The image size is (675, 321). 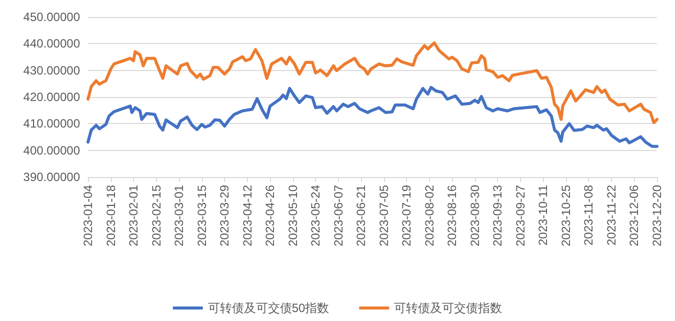 What do you see at coordinates (51, 43) in the screenshot?
I see `y-tick-label: 440.00000` at bounding box center [51, 43].